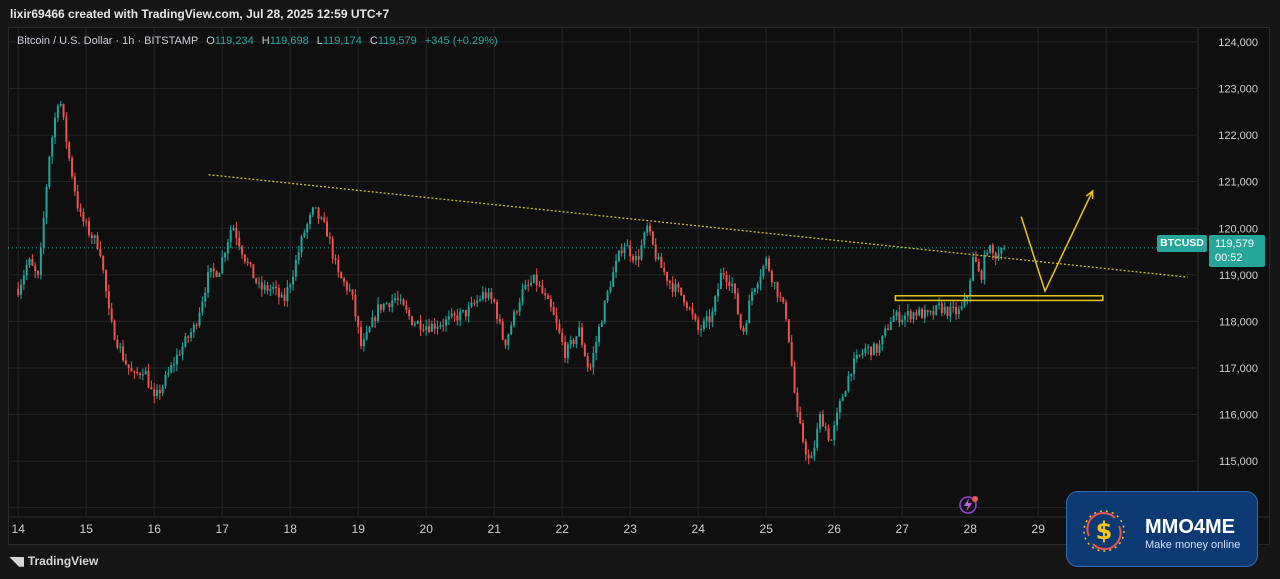 The height and width of the screenshot is (579, 1280). Describe the element at coordinates (971, 529) in the screenshot. I see `x-tick-label: 28` at that location.